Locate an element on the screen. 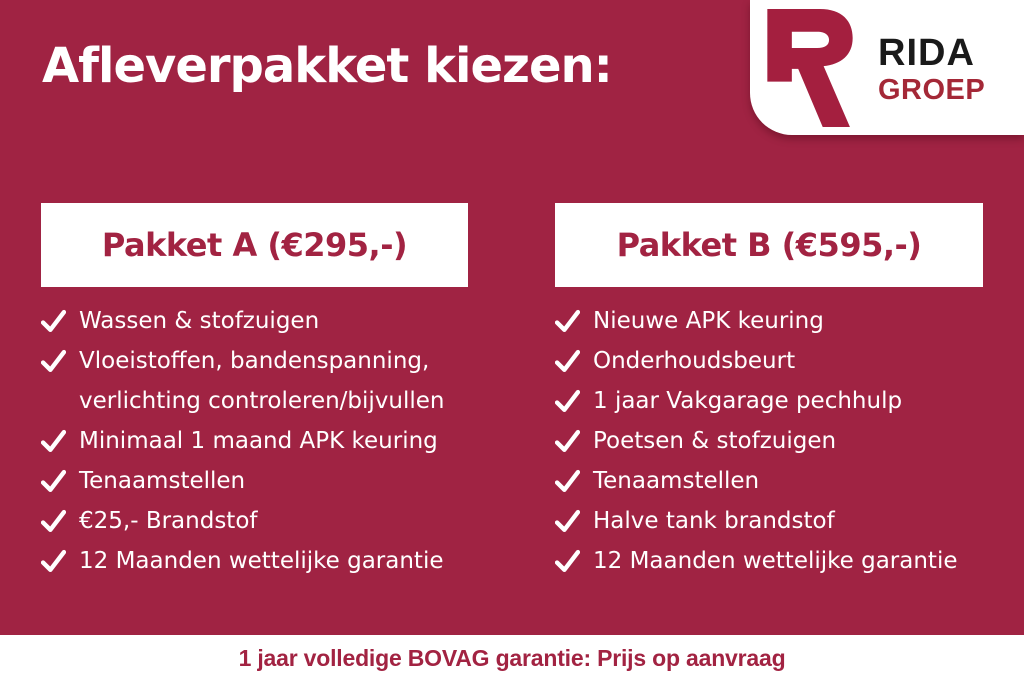 The image size is (1024, 682). feature-label: €25,- Brandstof is located at coordinates (168, 521).